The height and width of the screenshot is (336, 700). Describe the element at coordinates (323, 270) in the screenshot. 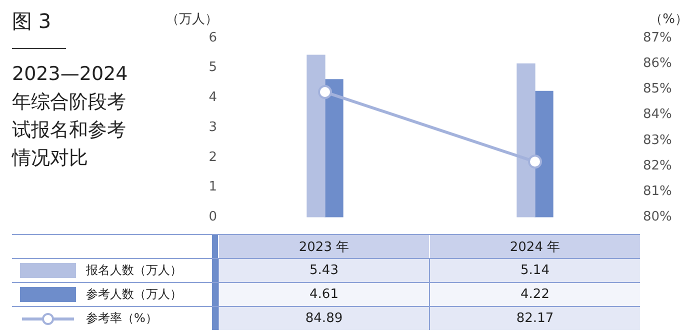

I see `data-label: 5.43` at that location.